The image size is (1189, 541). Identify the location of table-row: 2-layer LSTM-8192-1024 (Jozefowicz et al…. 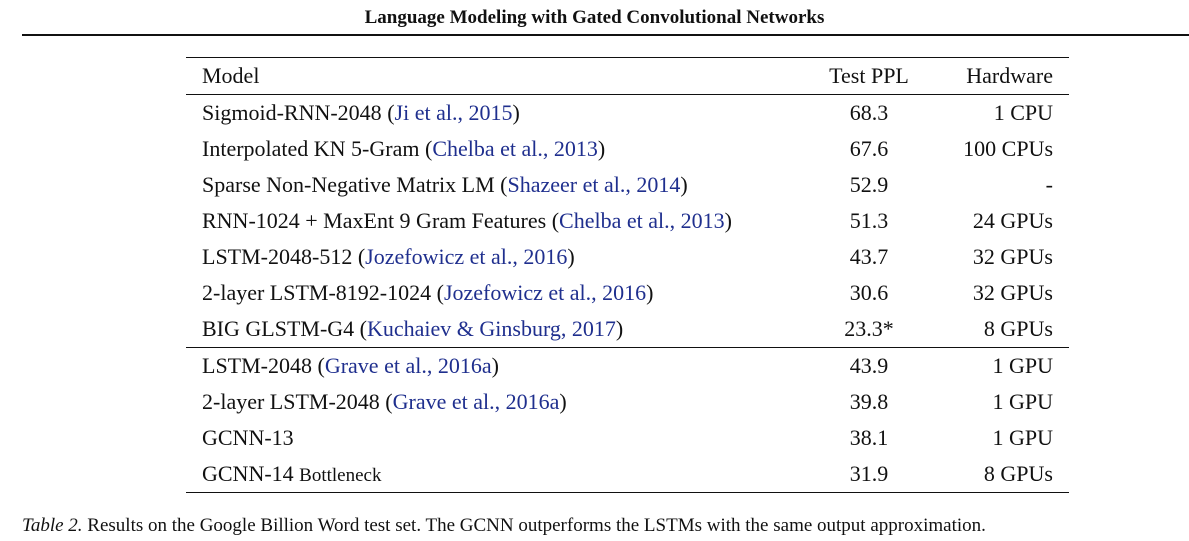
(627, 293).